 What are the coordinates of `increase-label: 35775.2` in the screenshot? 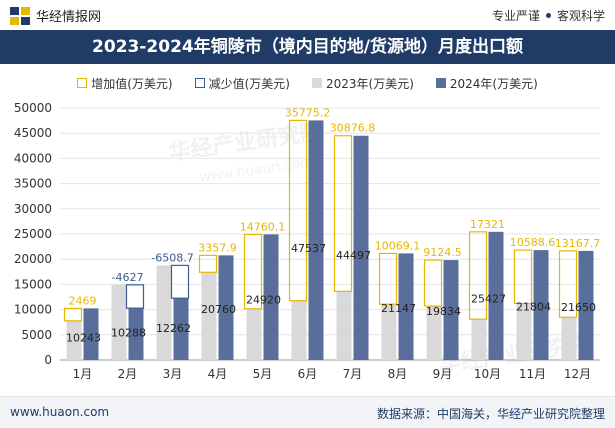 It's located at (308, 112).